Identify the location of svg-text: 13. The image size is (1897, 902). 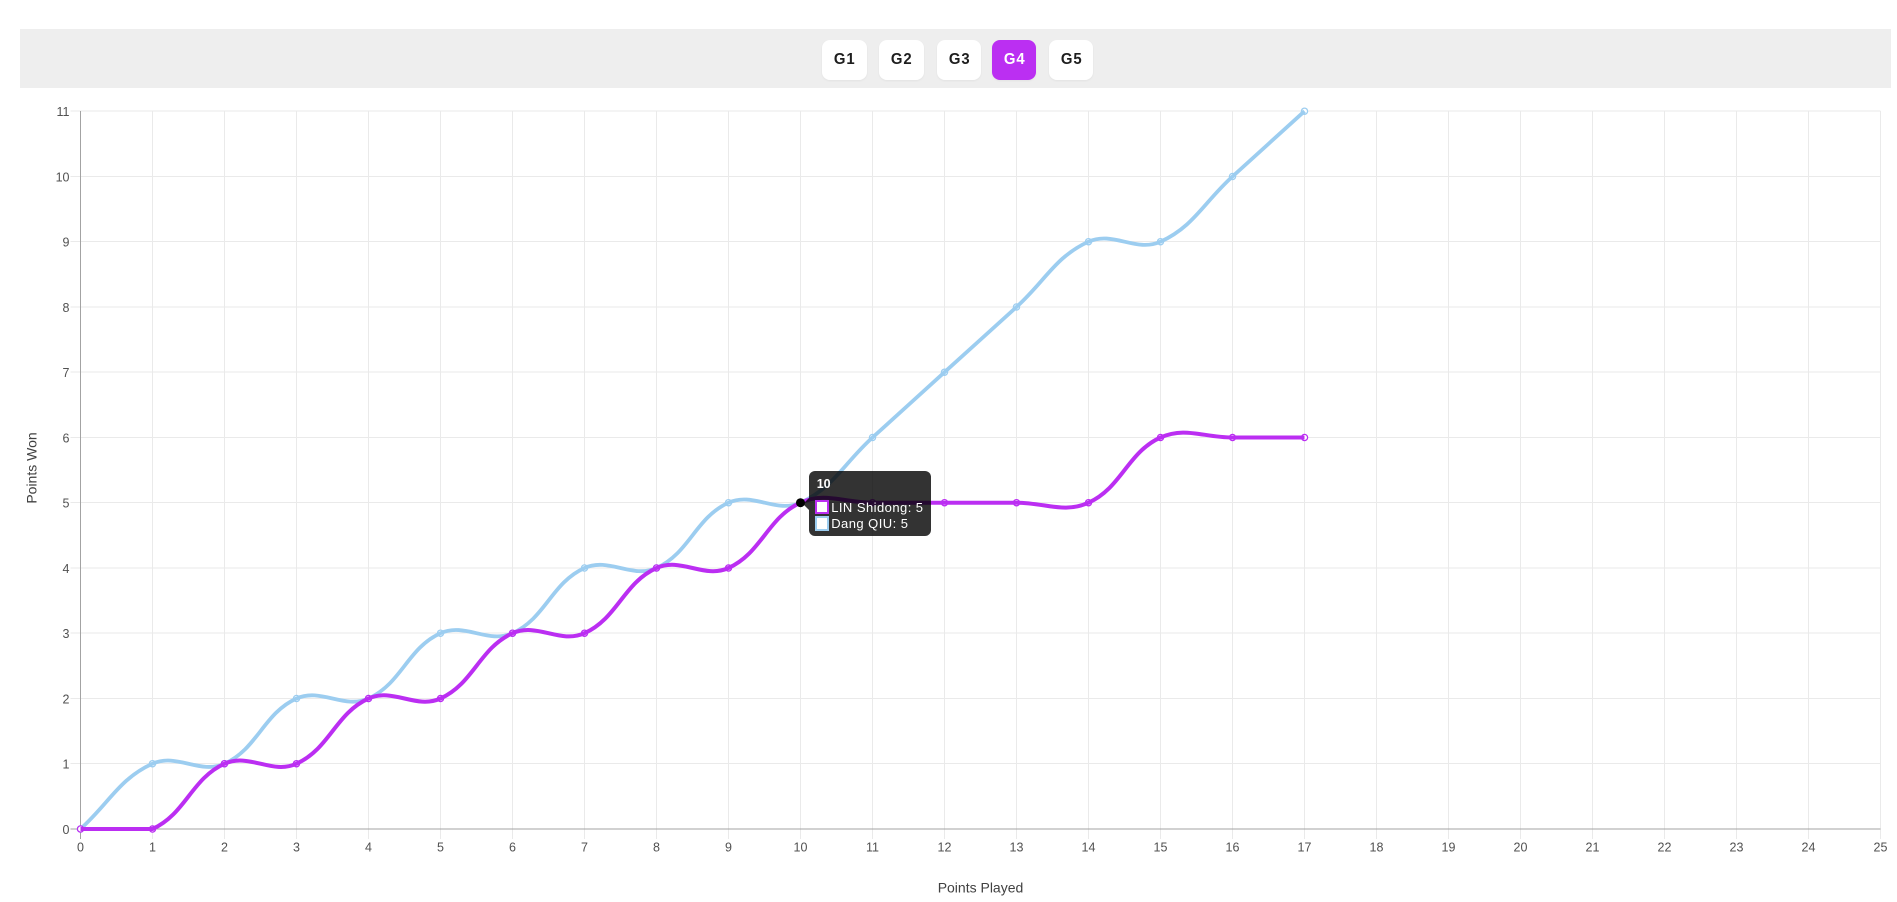
(1017, 848).